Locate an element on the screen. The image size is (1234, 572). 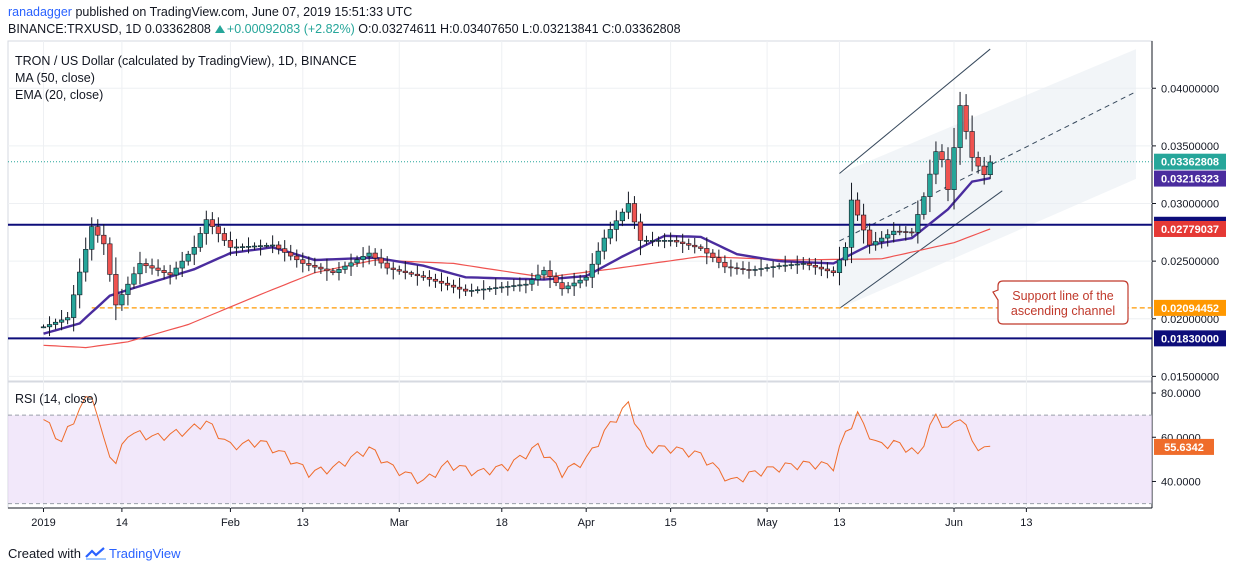
price-change: +0.00092083 (+2.82%) is located at coordinates (290, 29).